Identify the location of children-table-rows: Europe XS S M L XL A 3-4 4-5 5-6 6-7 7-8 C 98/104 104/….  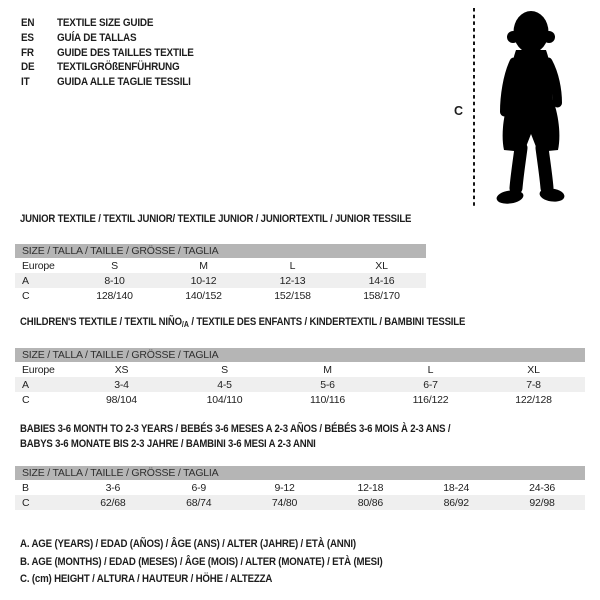
(300, 384).